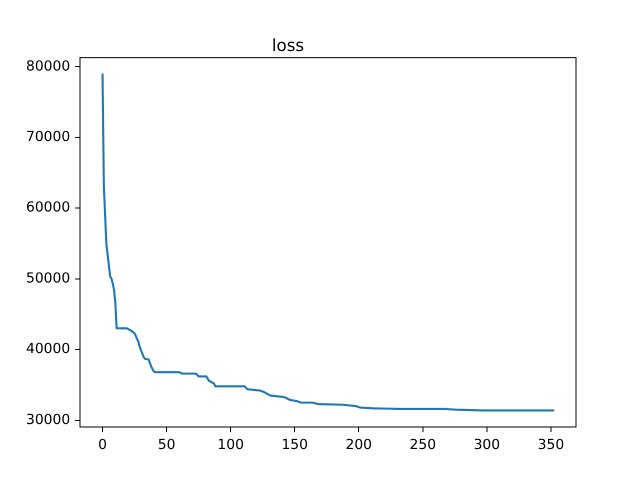 The height and width of the screenshot is (480, 640). I want to click on y-tick-label: 60000, so click(48, 208).